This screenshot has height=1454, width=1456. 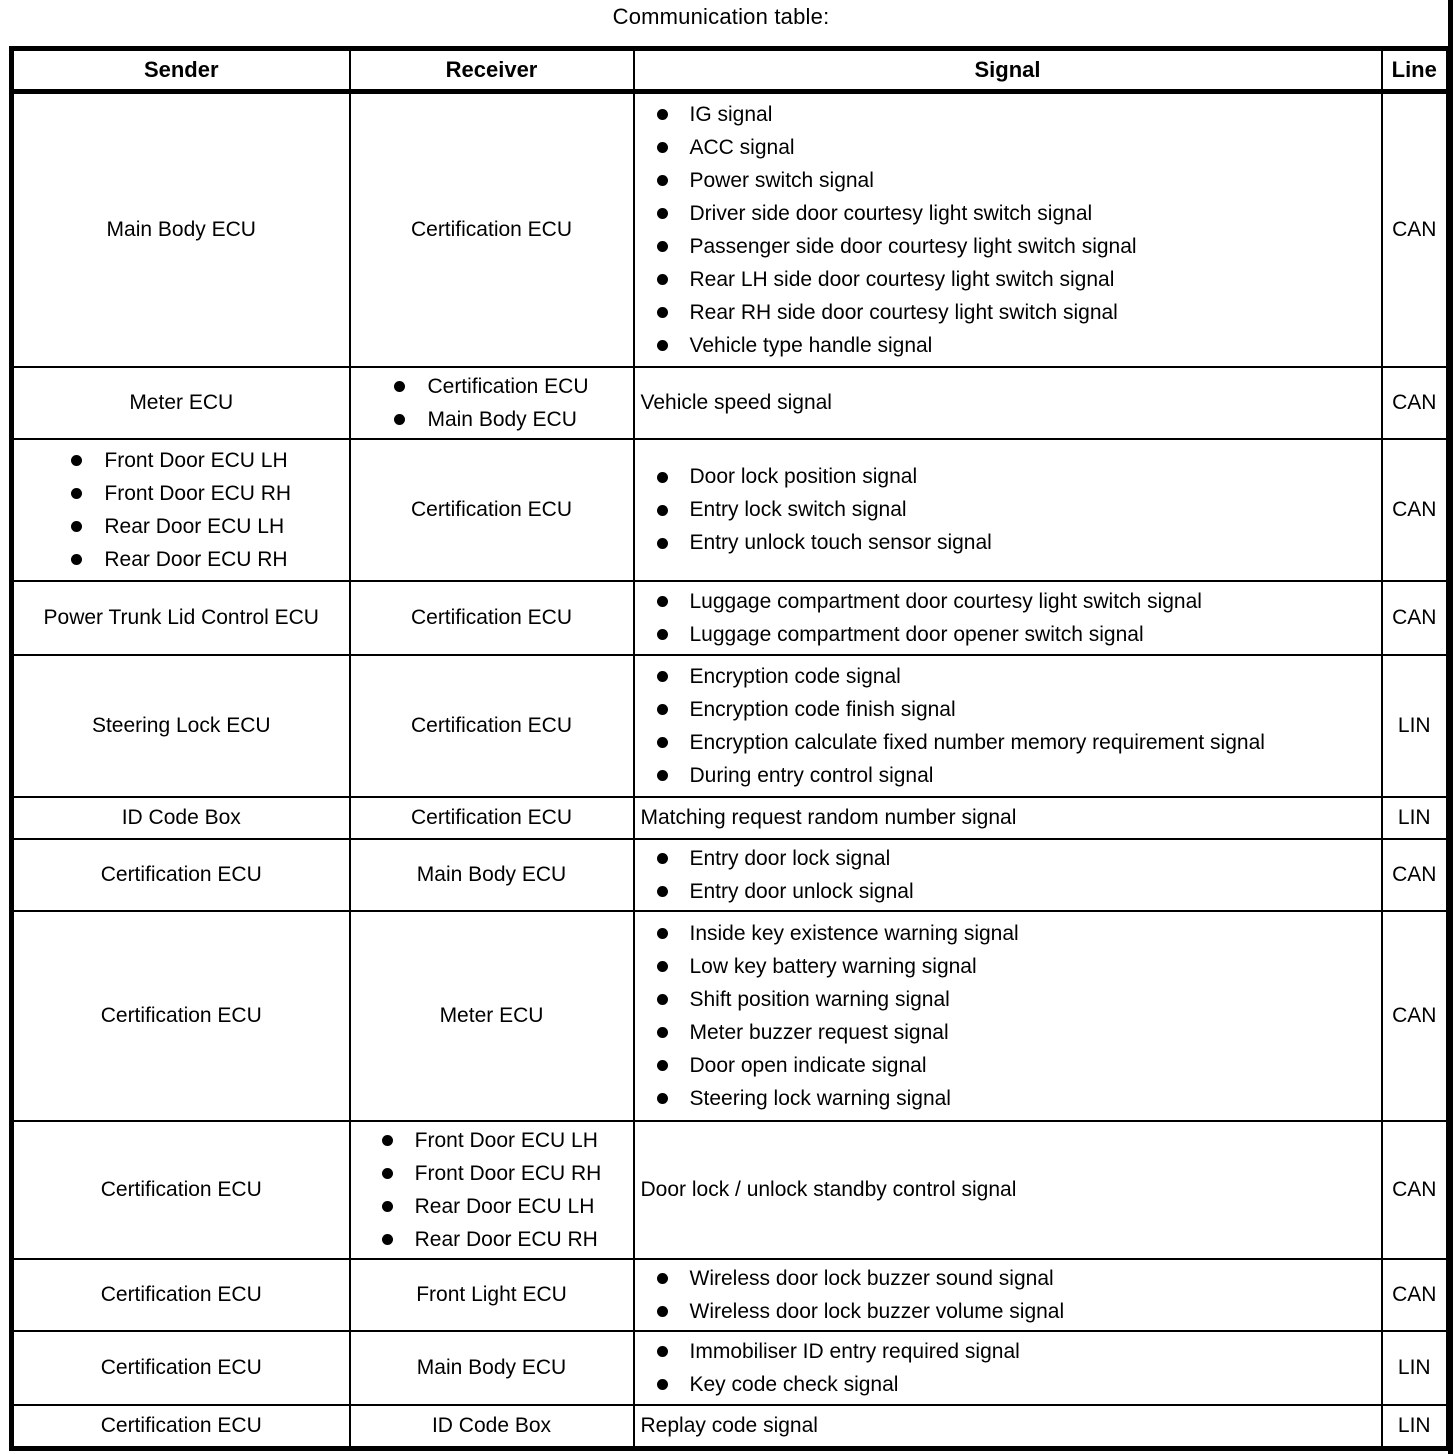 What do you see at coordinates (194, 526) in the screenshot?
I see `sender-item-label: Rear Door ECU LH` at bounding box center [194, 526].